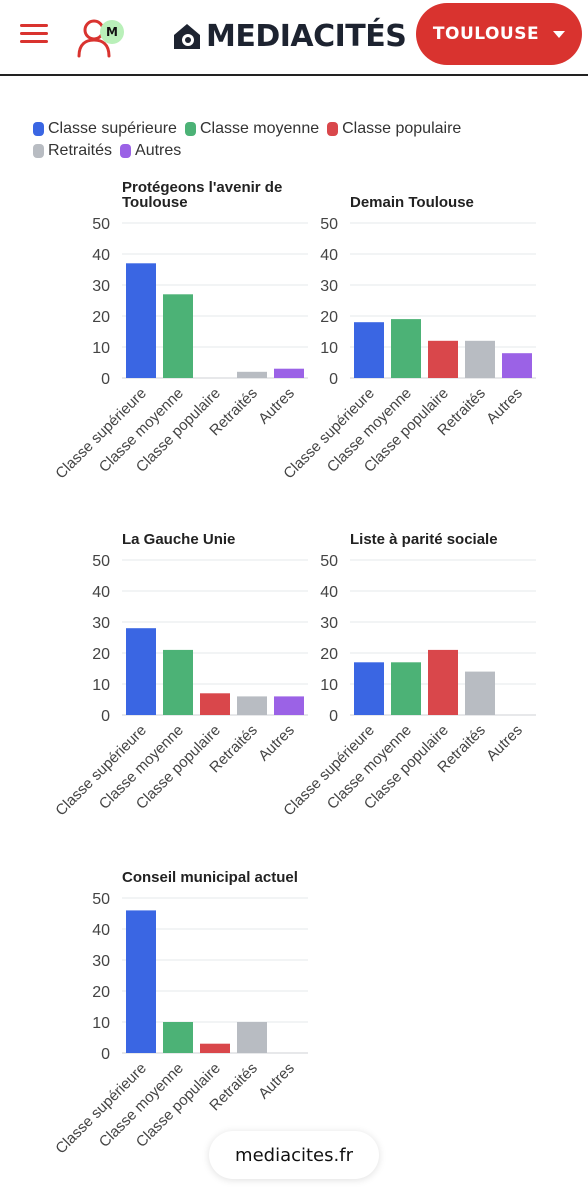 The height and width of the screenshot is (1200, 588). What do you see at coordinates (112, 128) in the screenshot?
I see `legend-label: Classe supérieure` at bounding box center [112, 128].